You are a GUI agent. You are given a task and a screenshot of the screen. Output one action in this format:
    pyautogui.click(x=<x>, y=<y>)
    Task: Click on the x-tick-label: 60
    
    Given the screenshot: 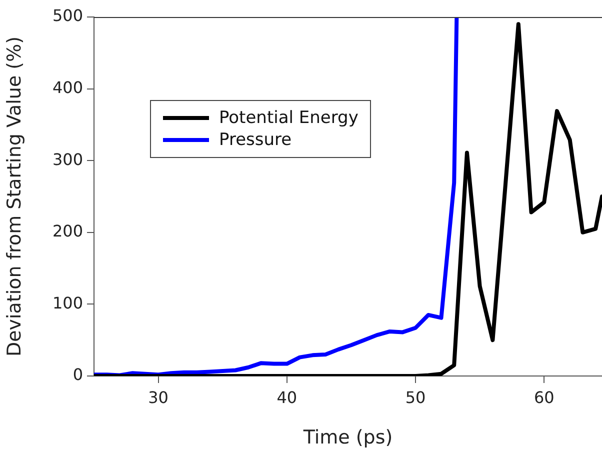 What is the action you would take?
    pyautogui.click(x=544, y=397)
    